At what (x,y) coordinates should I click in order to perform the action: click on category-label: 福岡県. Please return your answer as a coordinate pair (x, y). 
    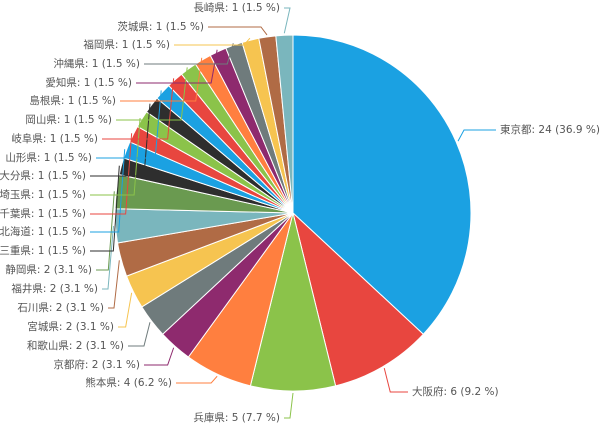
    Looking at the image, I should click on (99, 44).